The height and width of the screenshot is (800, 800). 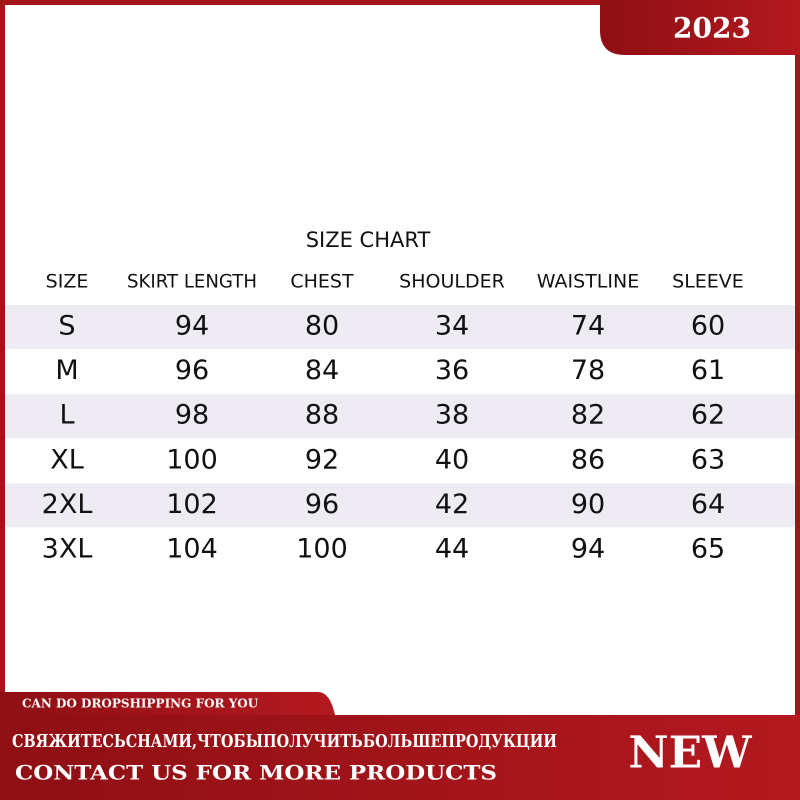 I want to click on table-cell: 44, so click(x=452, y=549).